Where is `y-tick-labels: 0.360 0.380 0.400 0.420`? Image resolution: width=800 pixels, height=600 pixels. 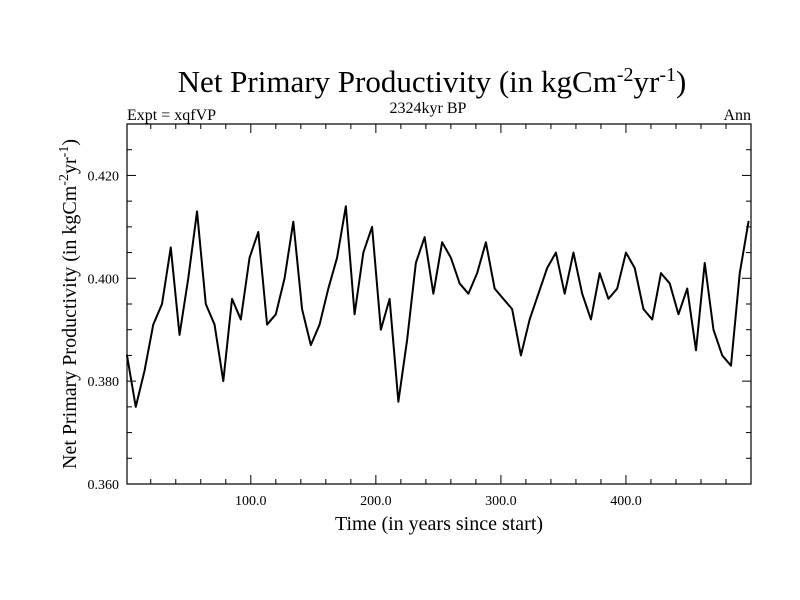 y-tick-labels: 0.360 0.380 0.400 0.420 is located at coordinates (104, 331).